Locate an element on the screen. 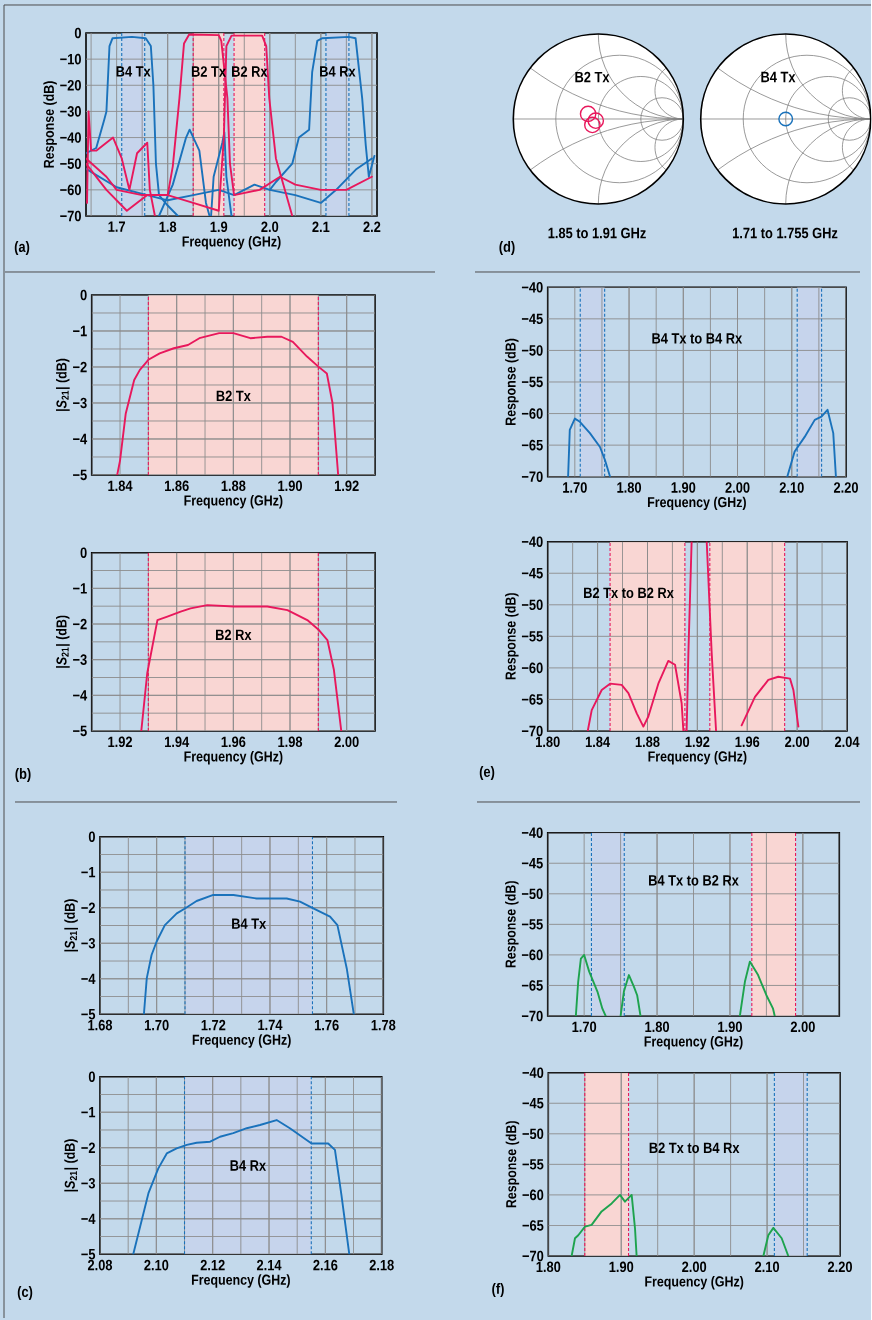  band-label: B2 Rx is located at coordinates (234, 634).